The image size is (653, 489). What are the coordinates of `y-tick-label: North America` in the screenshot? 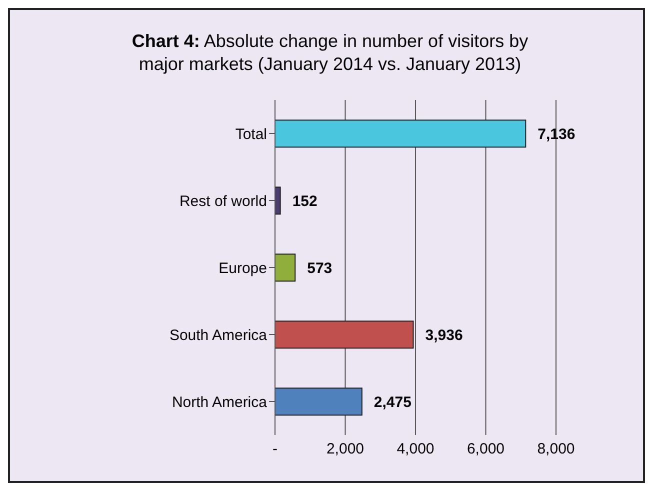 It's located at (220, 402).